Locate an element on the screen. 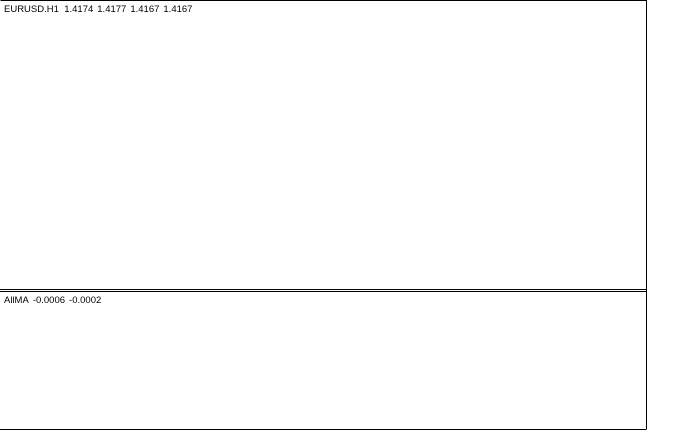 The width and height of the screenshot is (690, 448). price-pane-header: EURUSD.H1 1.4174 1.4177 1.4167 1.4167 is located at coordinates (98, 9).